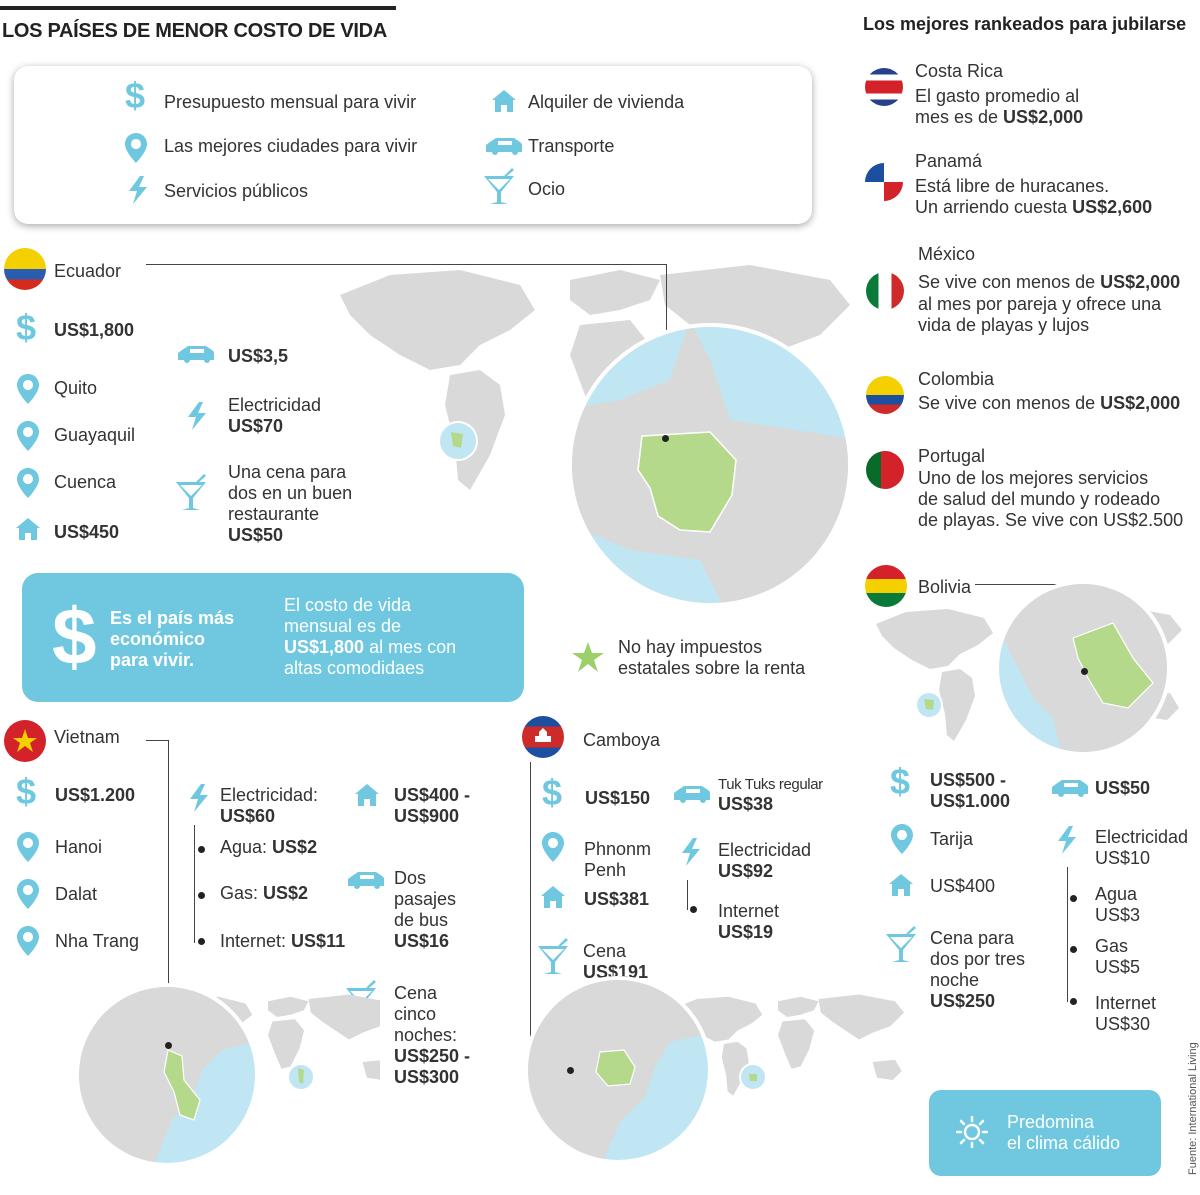 This screenshot has height=1195, width=1200. What do you see at coordinates (416, 993) in the screenshot?
I see `vietnam-dinner-line-1: Cena` at bounding box center [416, 993].